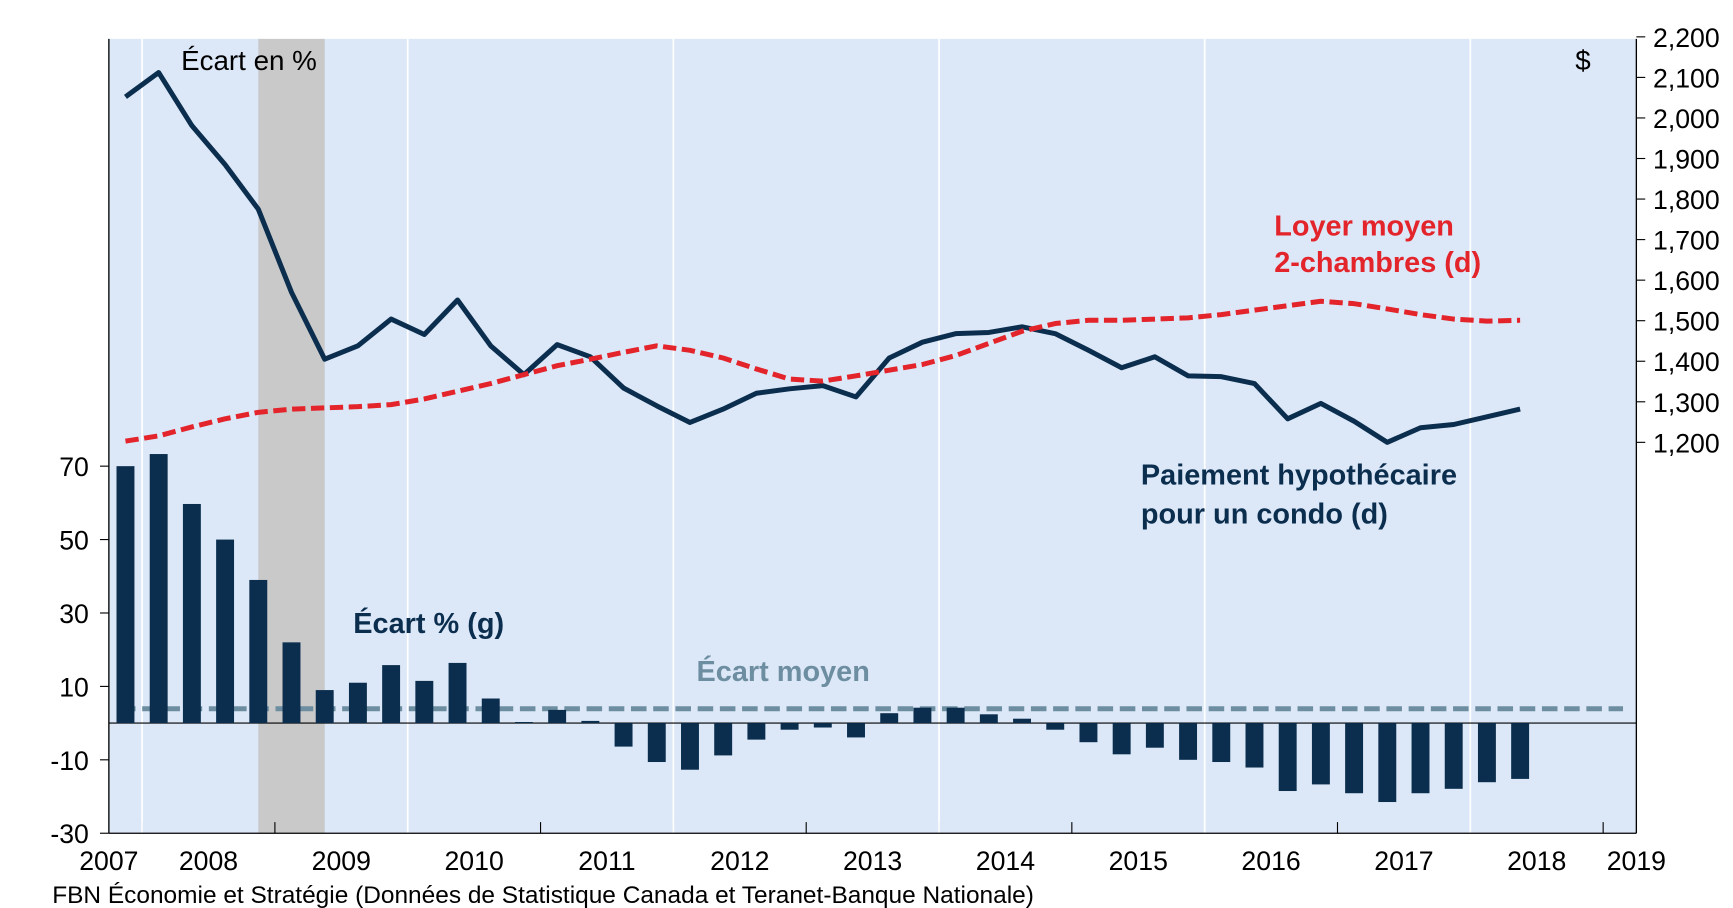  What do you see at coordinates (1299, 475) in the screenshot?
I see `series-label: Paiement hypothécaire` at bounding box center [1299, 475].